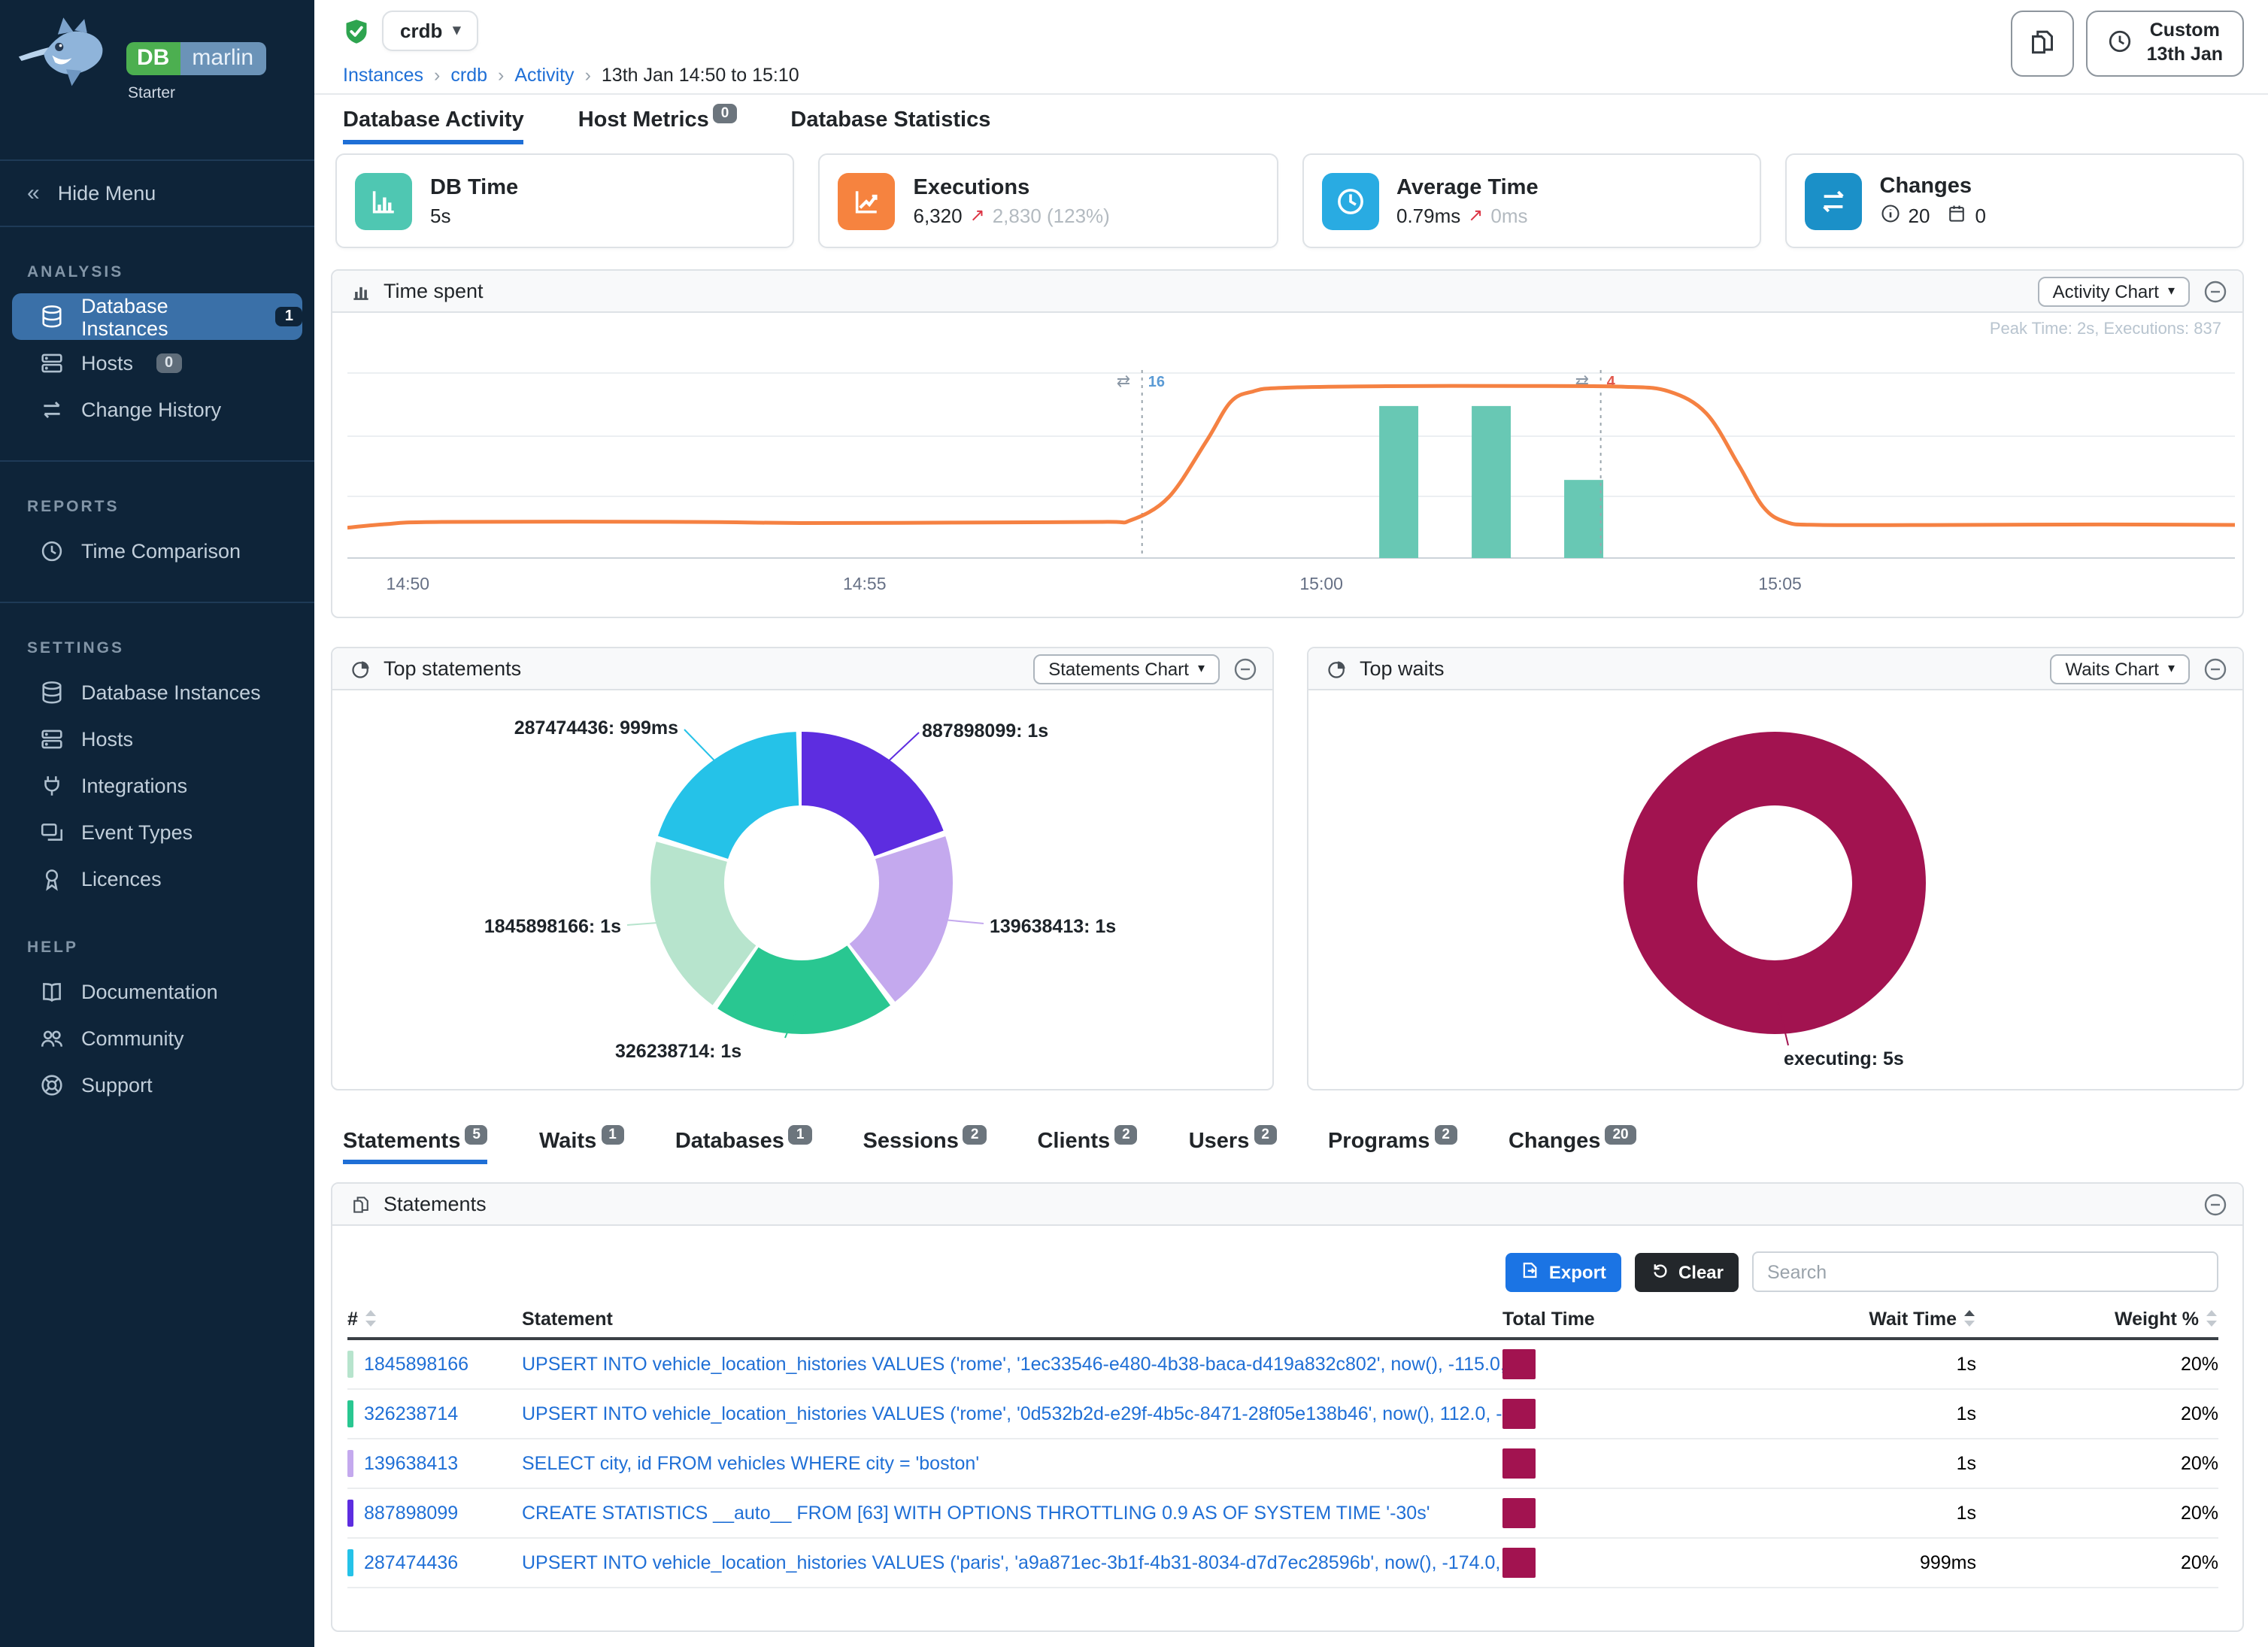 Image resolution: width=2268 pixels, height=1647 pixels. I want to click on copy-button, so click(2043, 44).